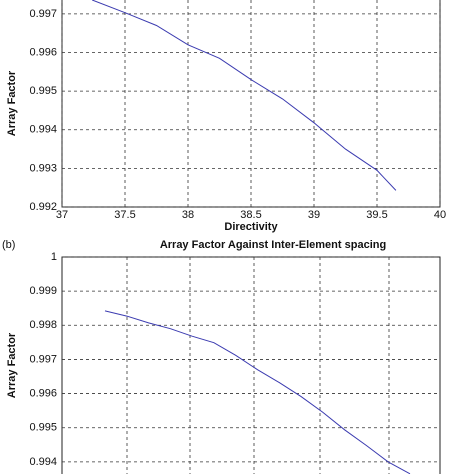 This screenshot has height=474, width=474. I want to click on y-tick-label: 0.998, so click(43, 325).